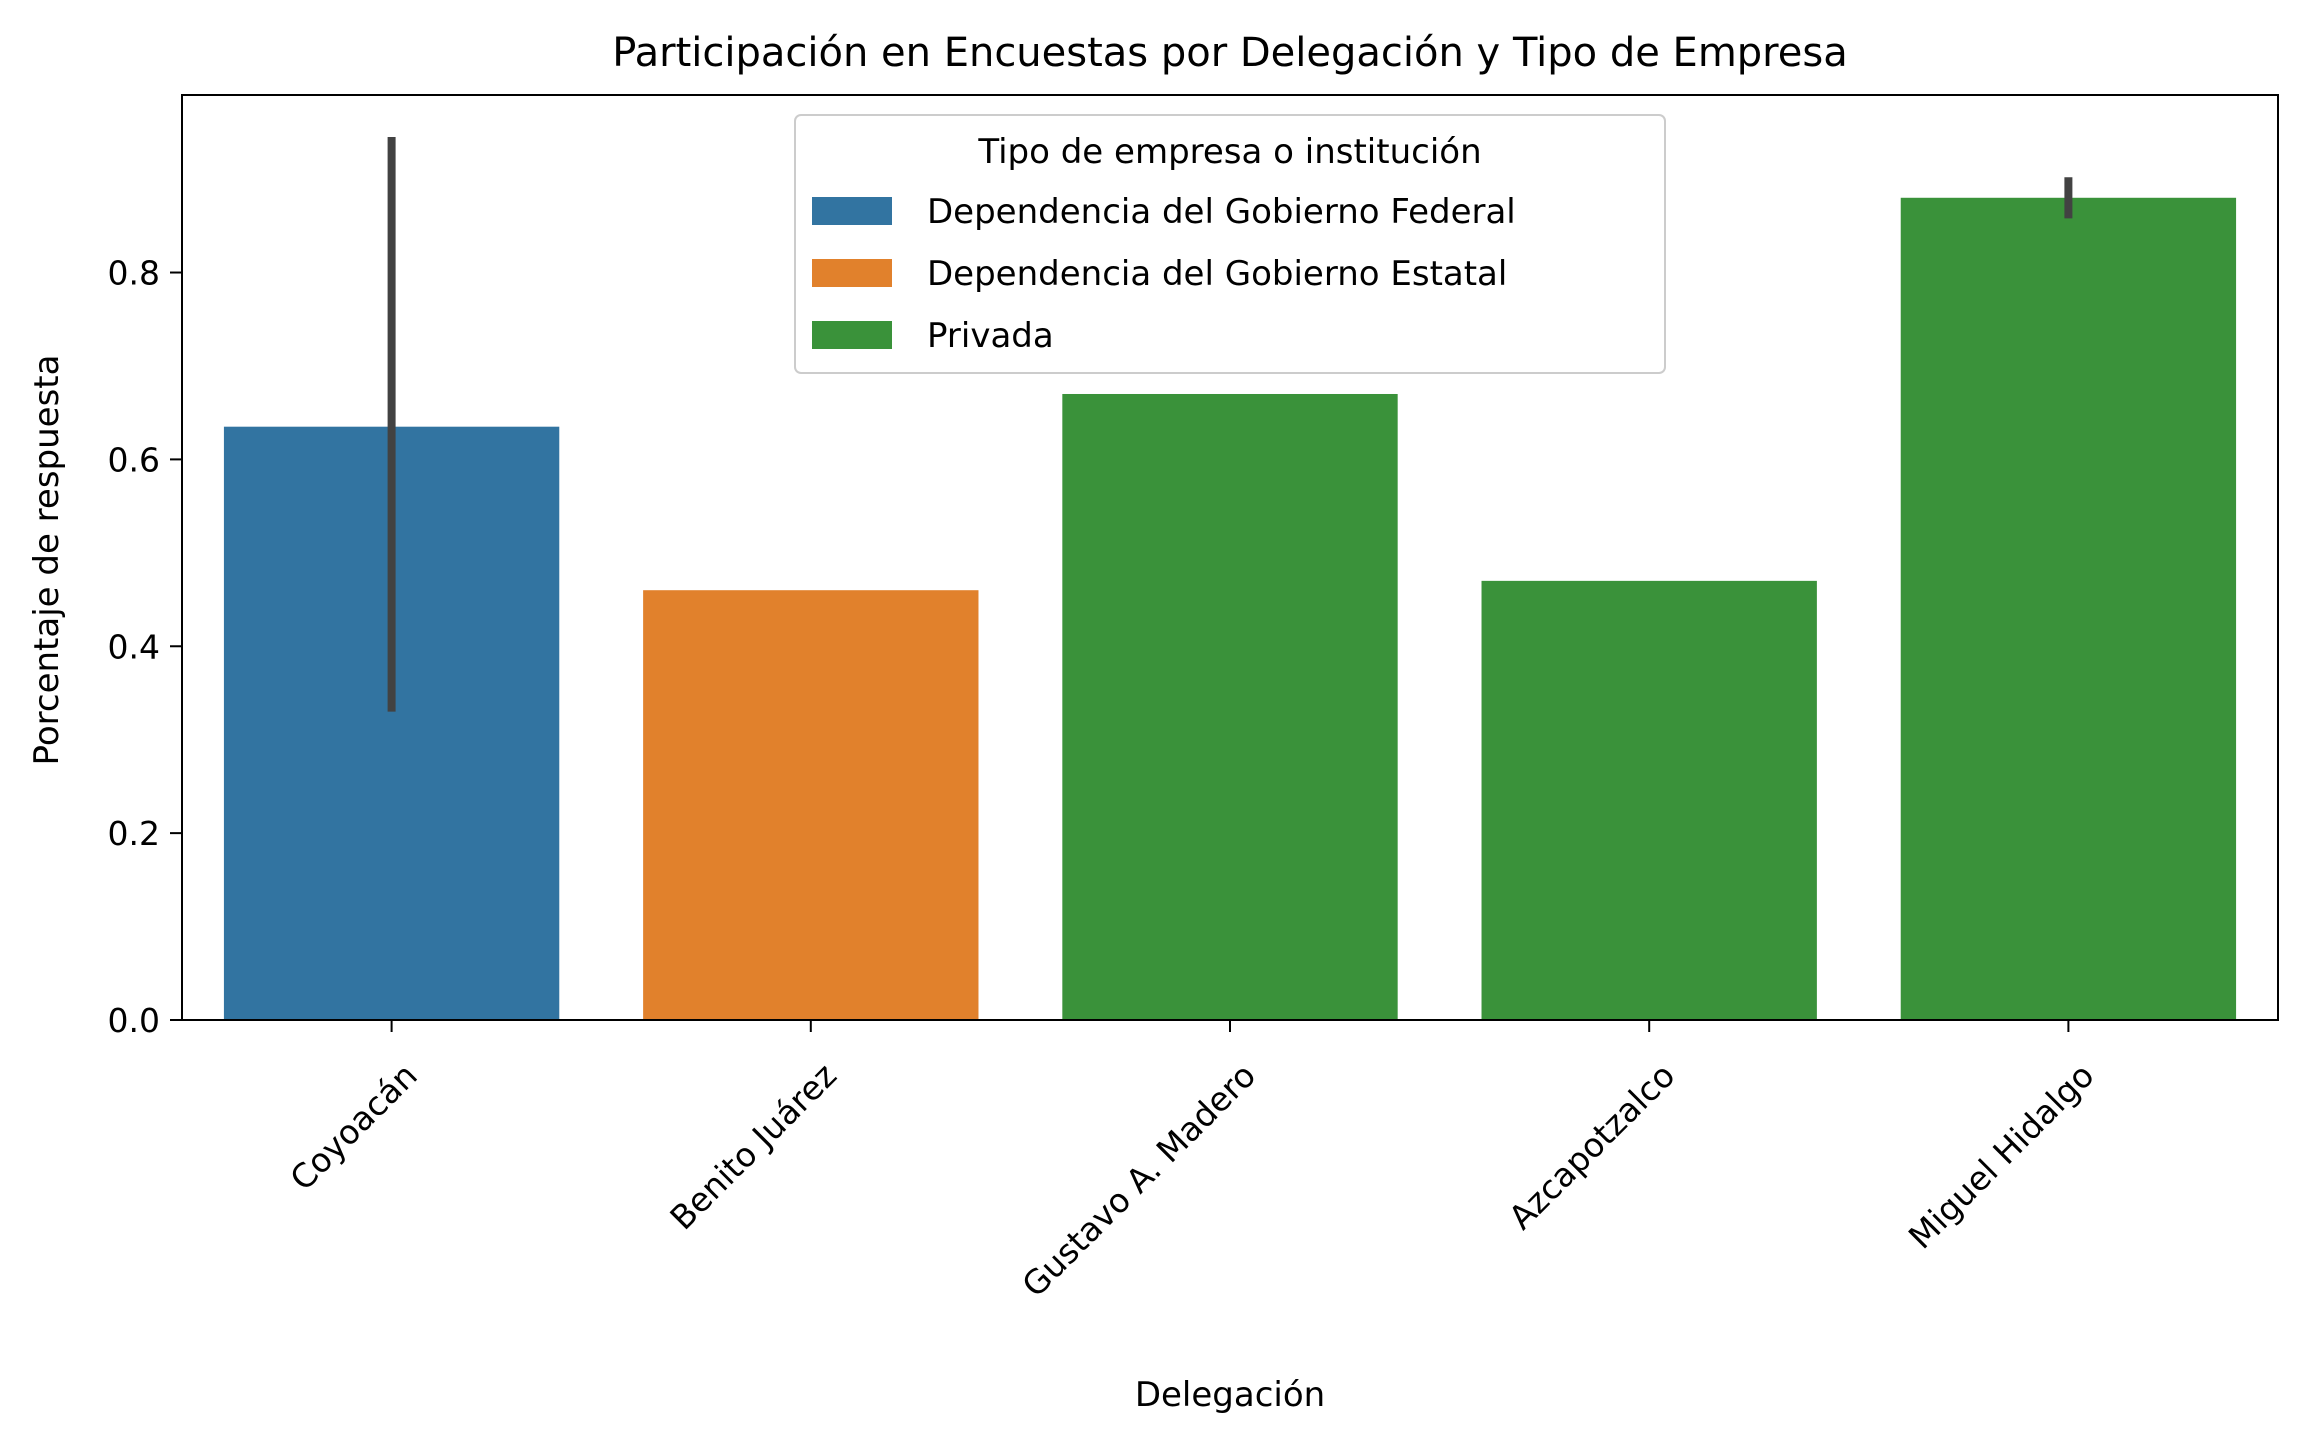  I want to click on x-tick-label: Coyoacán, so click(353, 1127).